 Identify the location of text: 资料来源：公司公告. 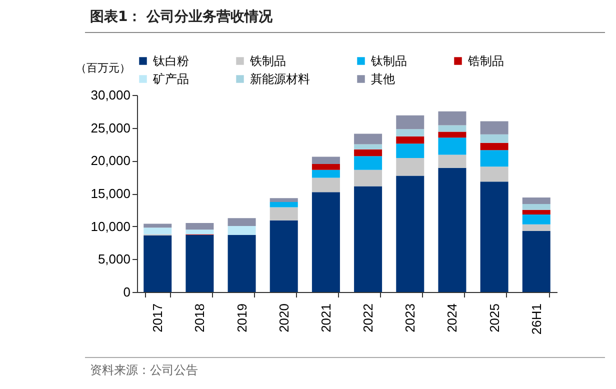
(144, 370).